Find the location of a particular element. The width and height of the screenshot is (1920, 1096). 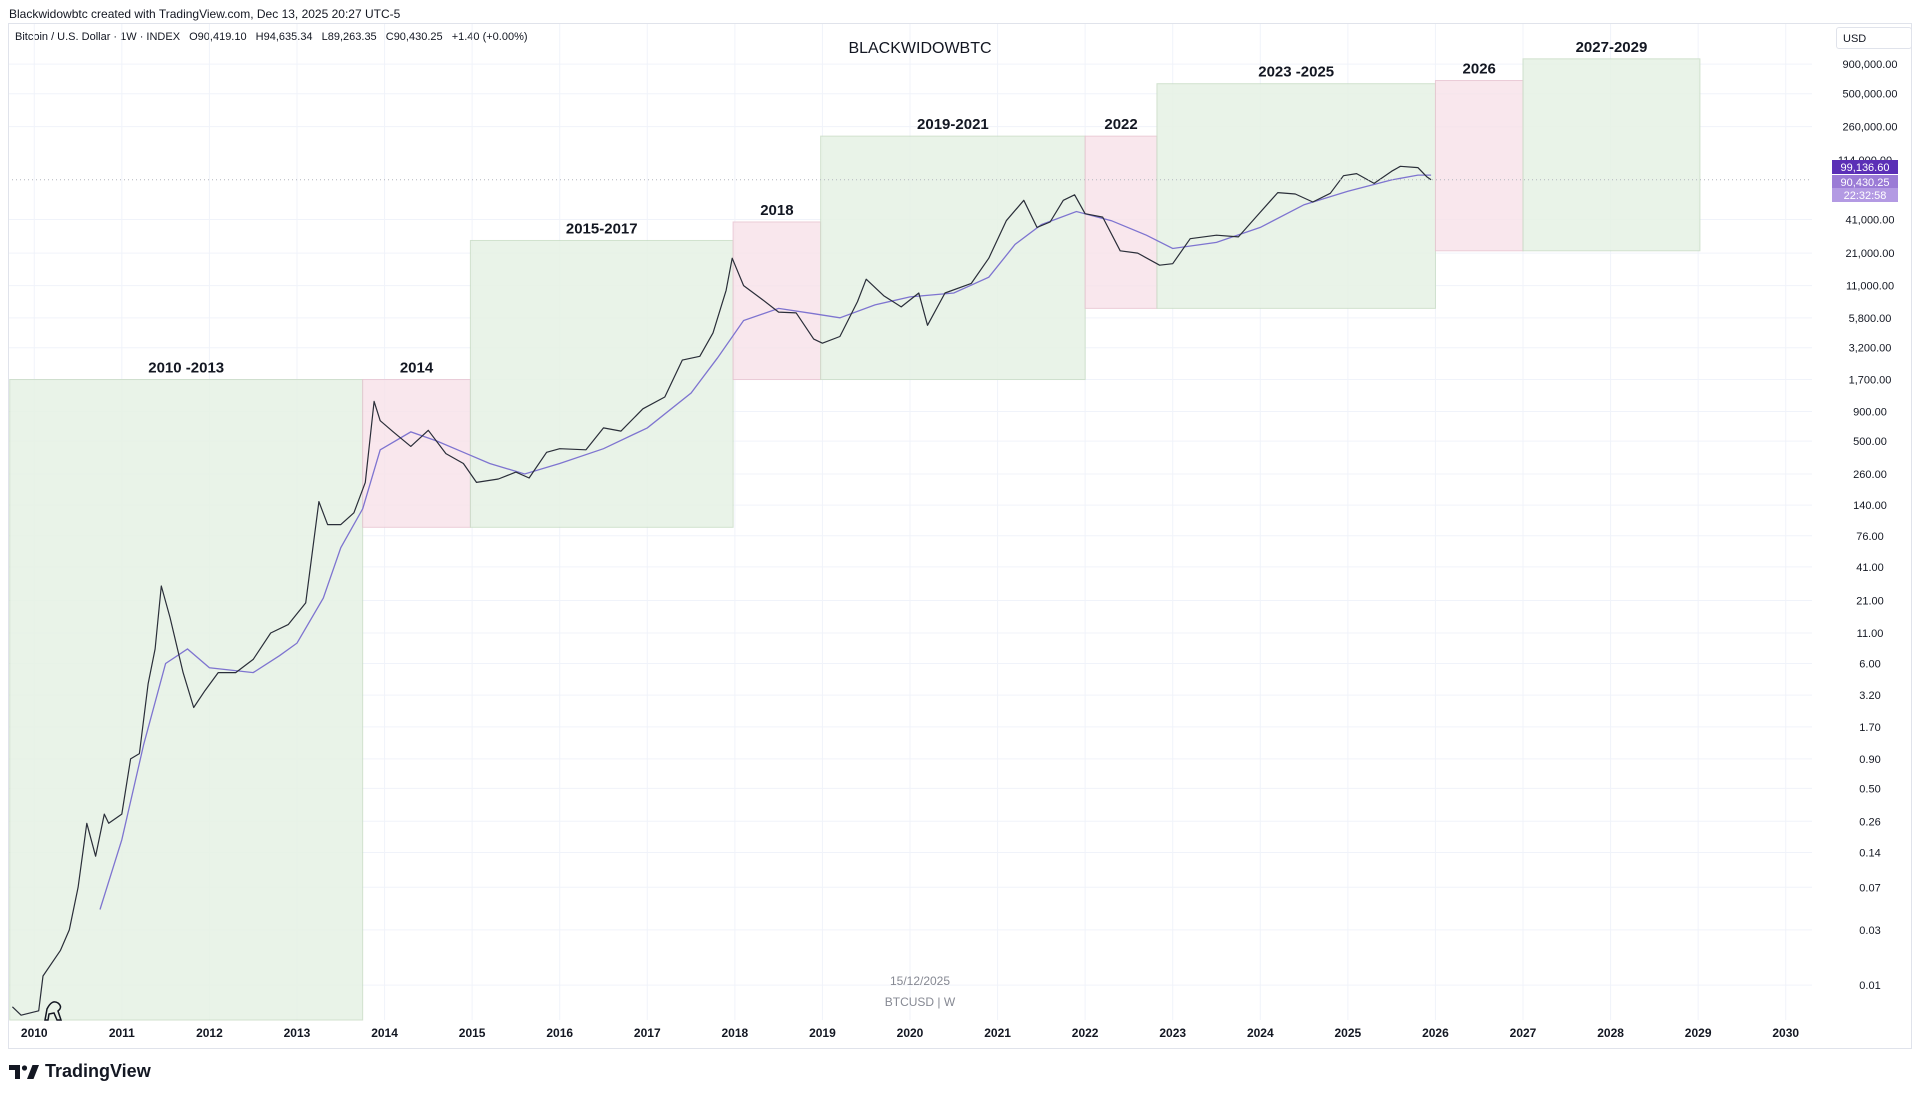

y-axis-tick-label: 0.50 is located at coordinates (1869, 789).